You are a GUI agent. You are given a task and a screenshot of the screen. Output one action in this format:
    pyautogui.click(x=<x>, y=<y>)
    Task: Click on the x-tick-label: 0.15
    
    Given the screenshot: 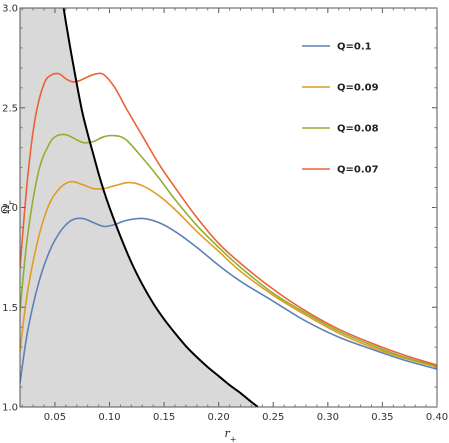 What is the action you would take?
    pyautogui.click(x=164, y=417)
    